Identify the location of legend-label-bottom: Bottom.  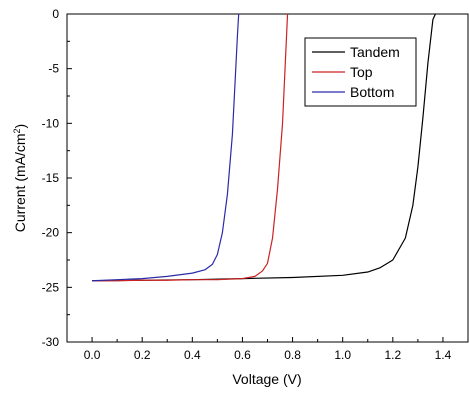
(372, 92).